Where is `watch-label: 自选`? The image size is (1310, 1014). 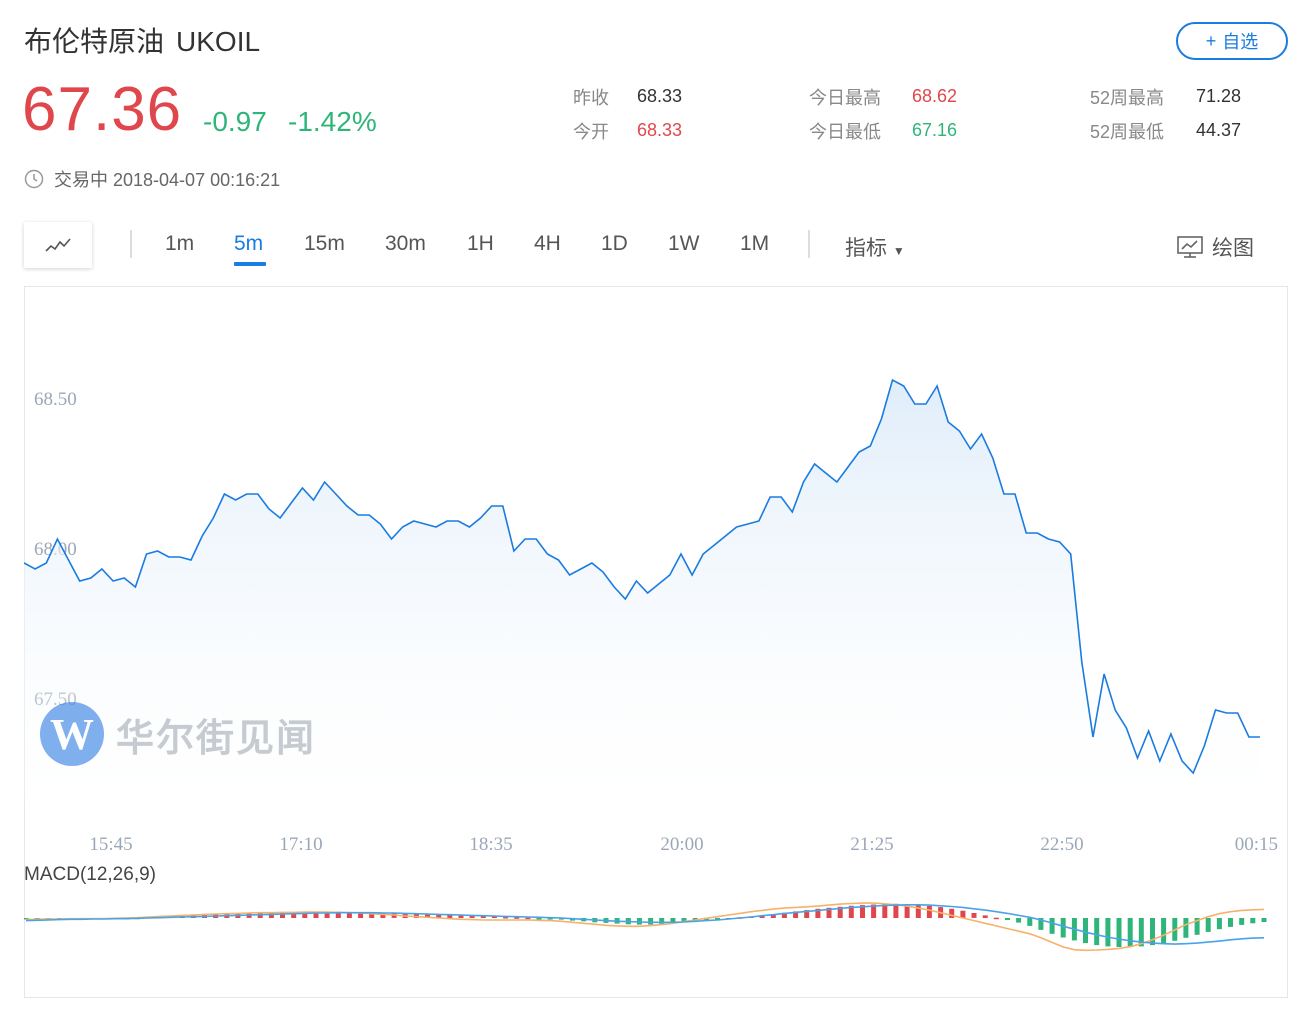
watch-label: 自选 is located at coordinates (1240, 42).